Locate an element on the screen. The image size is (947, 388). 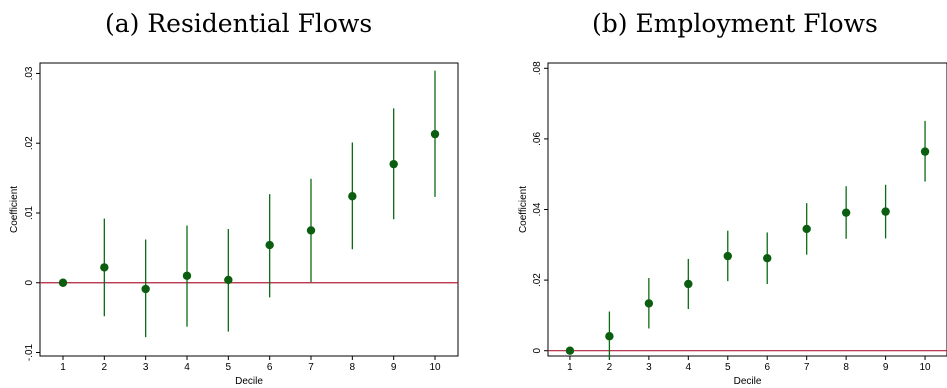
y-tick-label: .04 is located at coordinates (537, 209).